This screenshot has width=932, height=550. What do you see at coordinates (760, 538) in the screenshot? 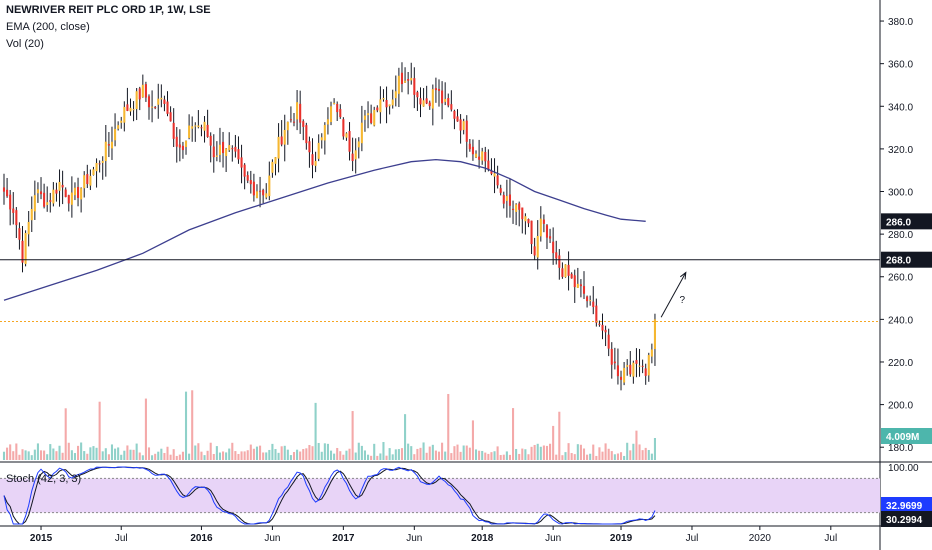
I see `time-tick-label: 2020` at bounding box center [760, 538].